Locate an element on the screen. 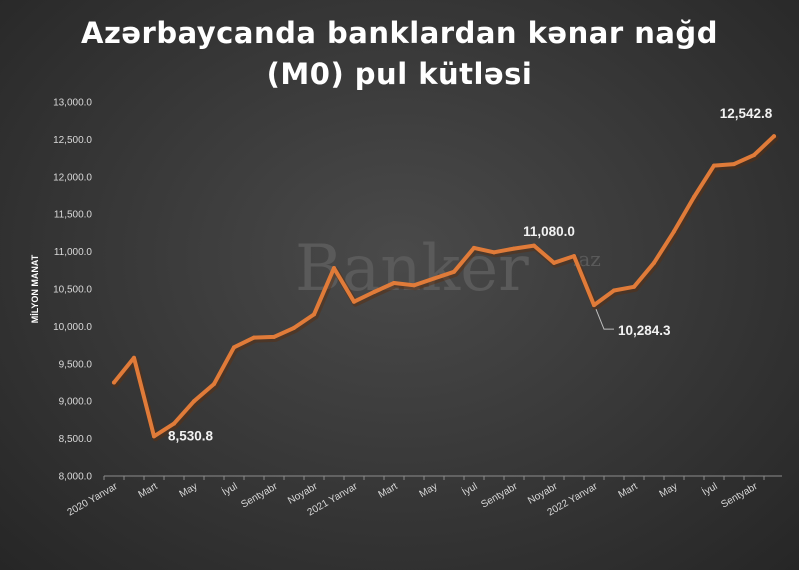  data-label: 8,530.8 is located at coordinates (191, 435).